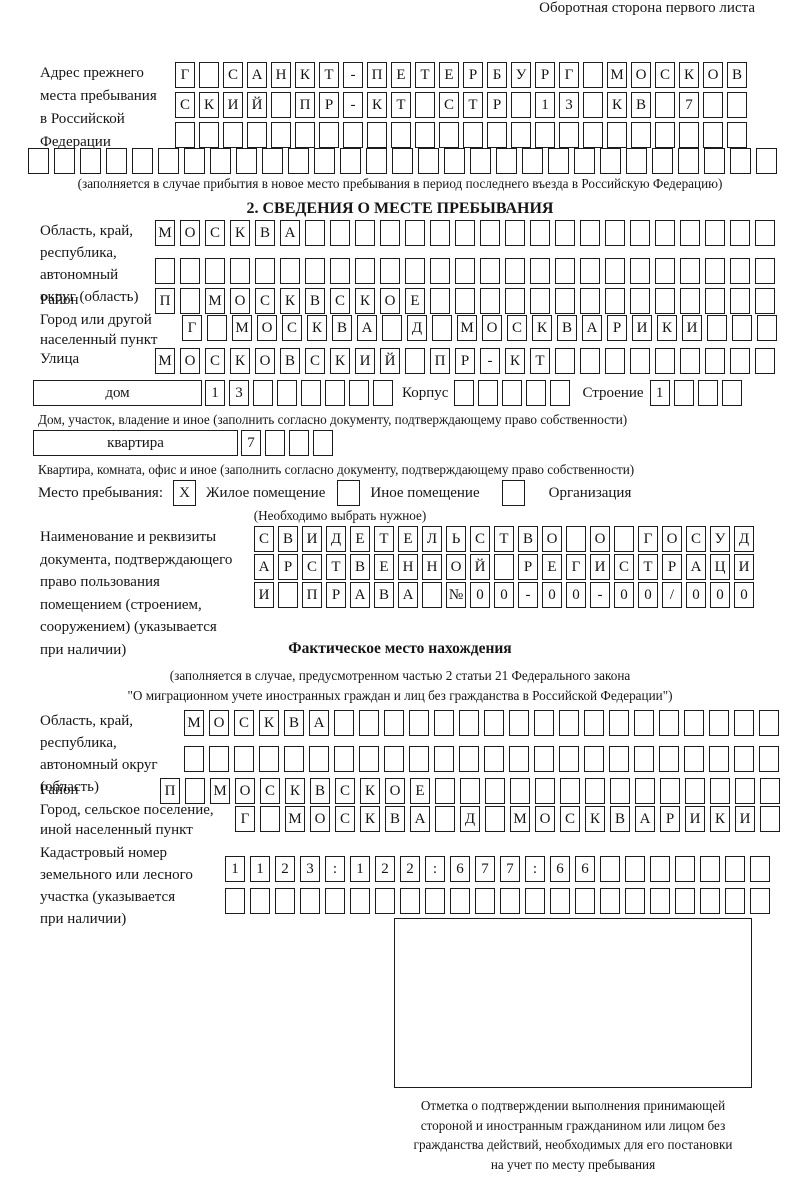  What do you see at coordinates (460, 869) in the screenshot?
I see `char-cell: 6` at bounding box center [460, 869].